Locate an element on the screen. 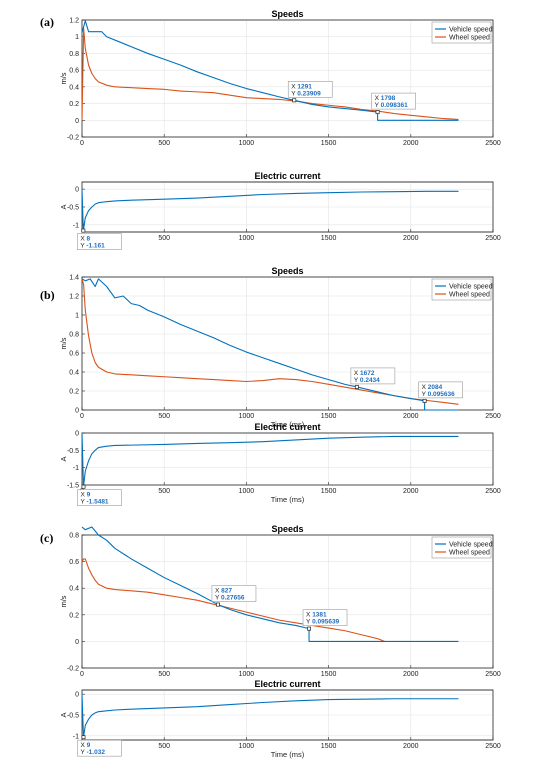  datatip-x-value: 1672 is located at coordinates (367, 373).